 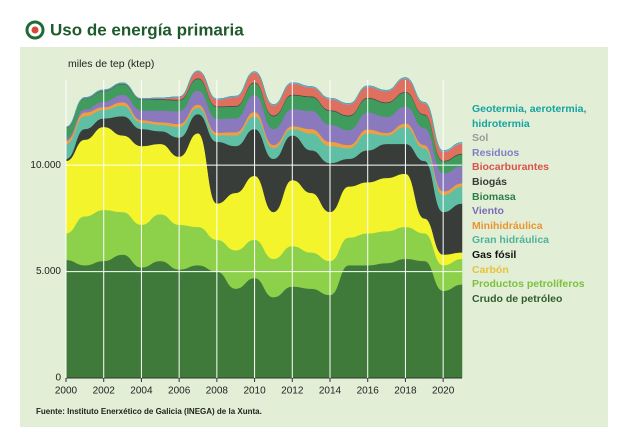 I want to click on x-tick-label: 2002, so click(x=104, y=391).